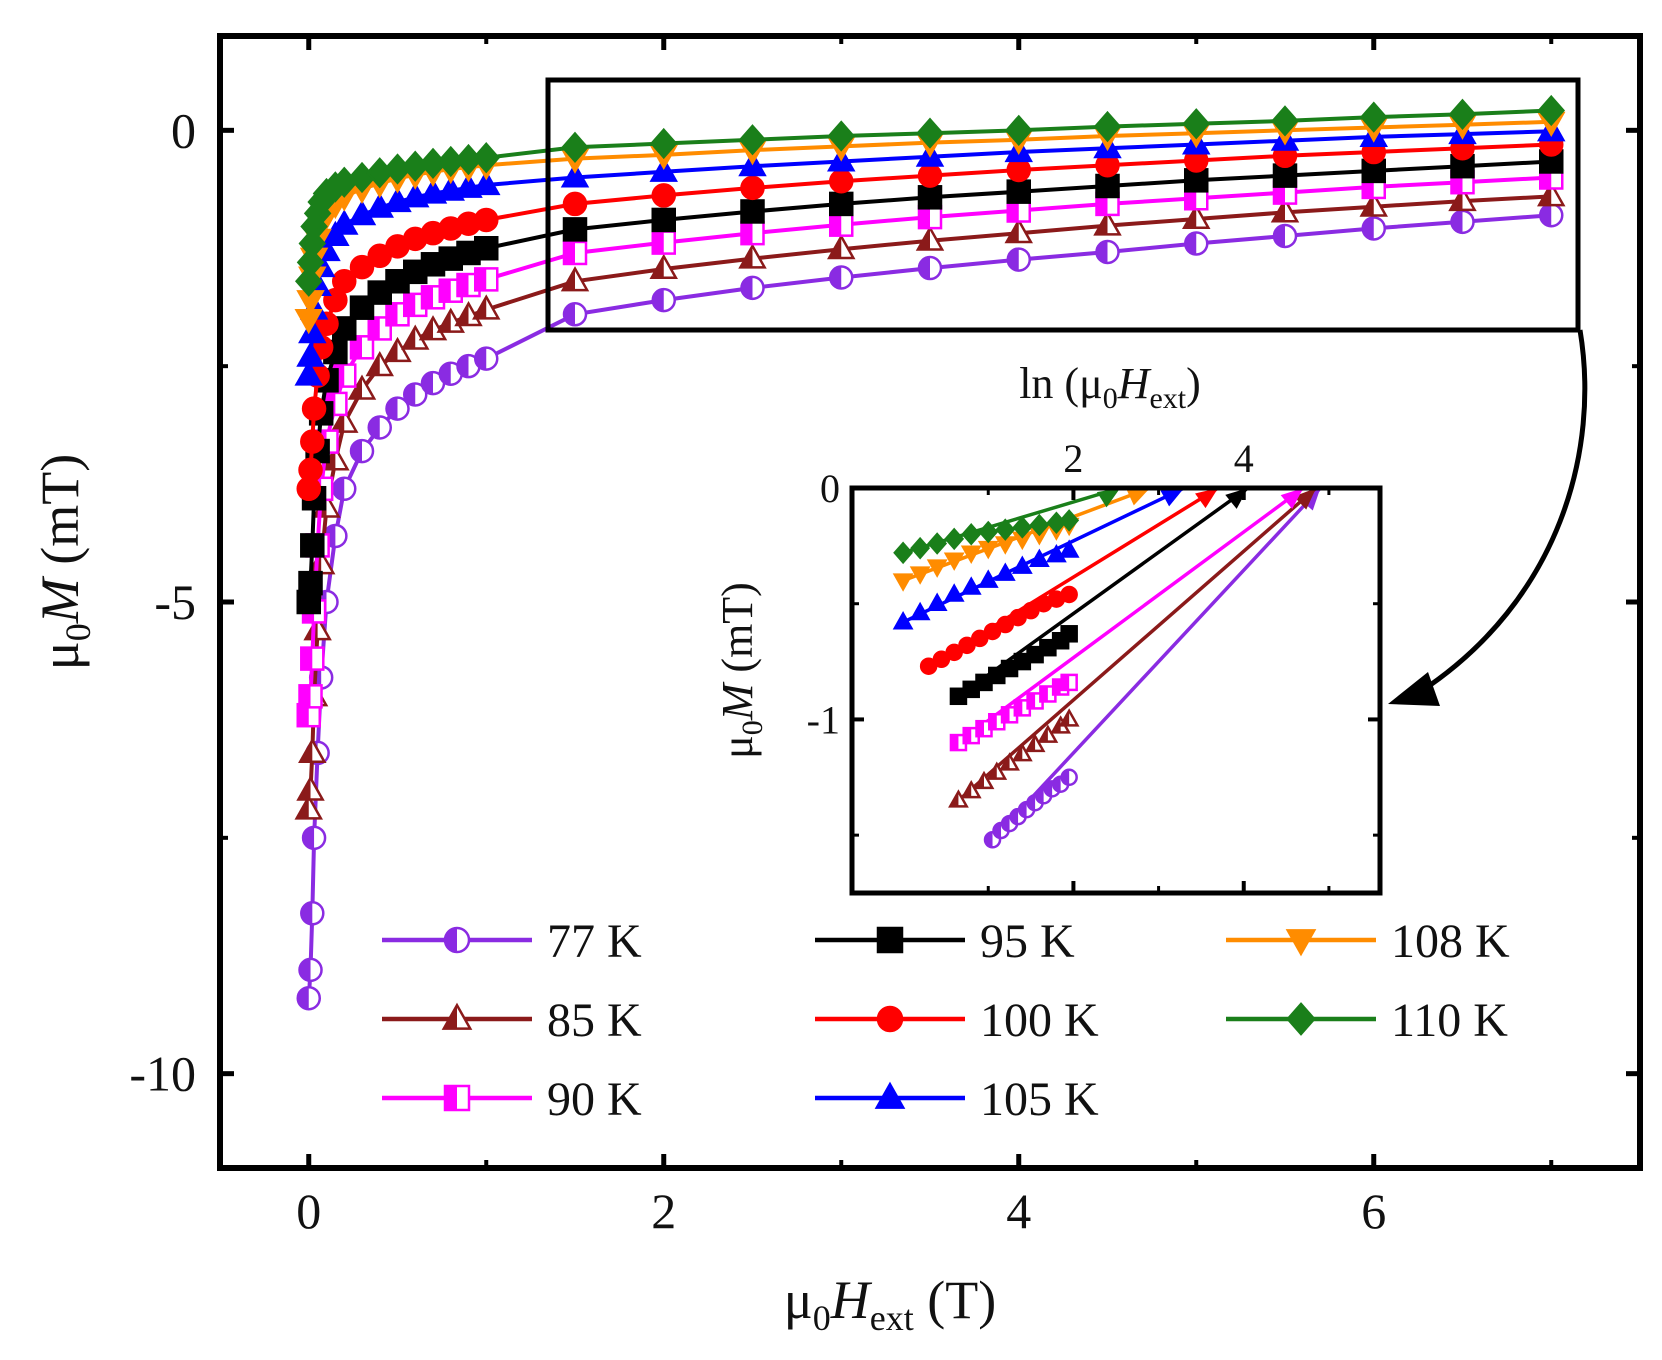  I want to click on inset-series-95-k, so click(1099, 596).